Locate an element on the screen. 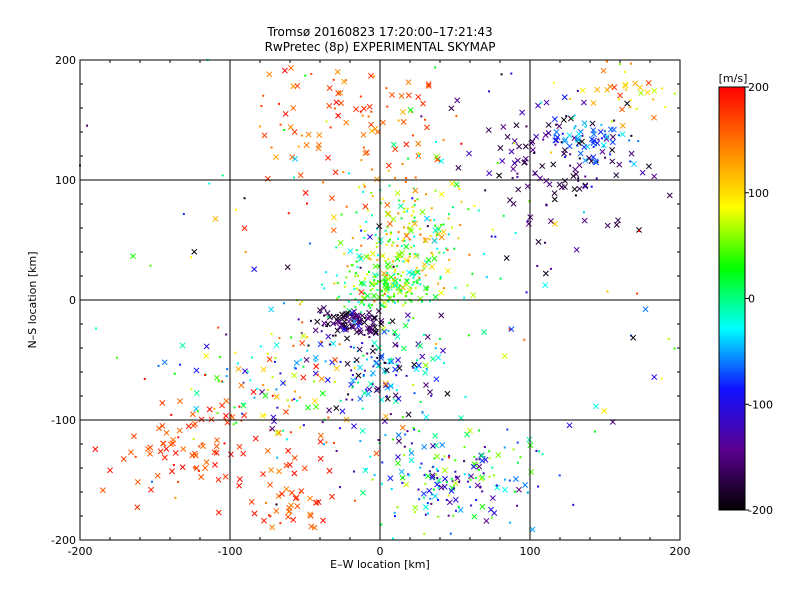 Image resolution: width=800 pixels, height=600 pixels. y-tick-label: 200 is located at coordinates (65, 60).